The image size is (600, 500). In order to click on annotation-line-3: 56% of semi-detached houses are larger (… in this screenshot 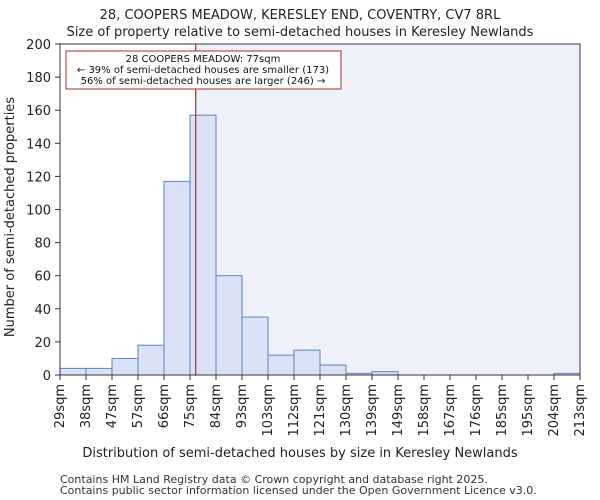, I will do `click(203, 81)`.